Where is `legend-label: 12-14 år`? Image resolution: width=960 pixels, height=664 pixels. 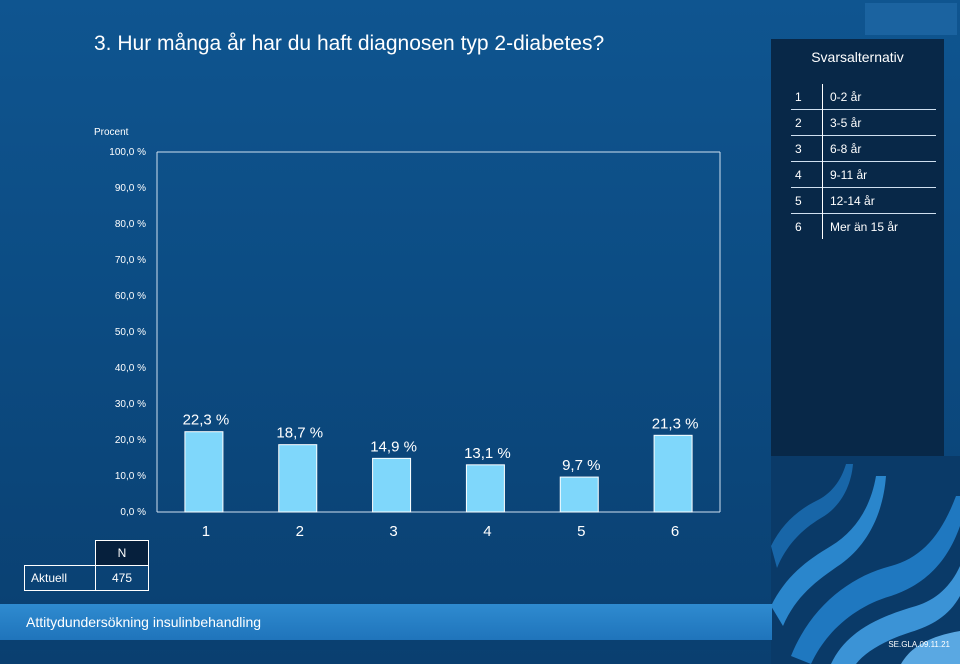 legend-label: 12-14 år is located at coordinates (879, 200).